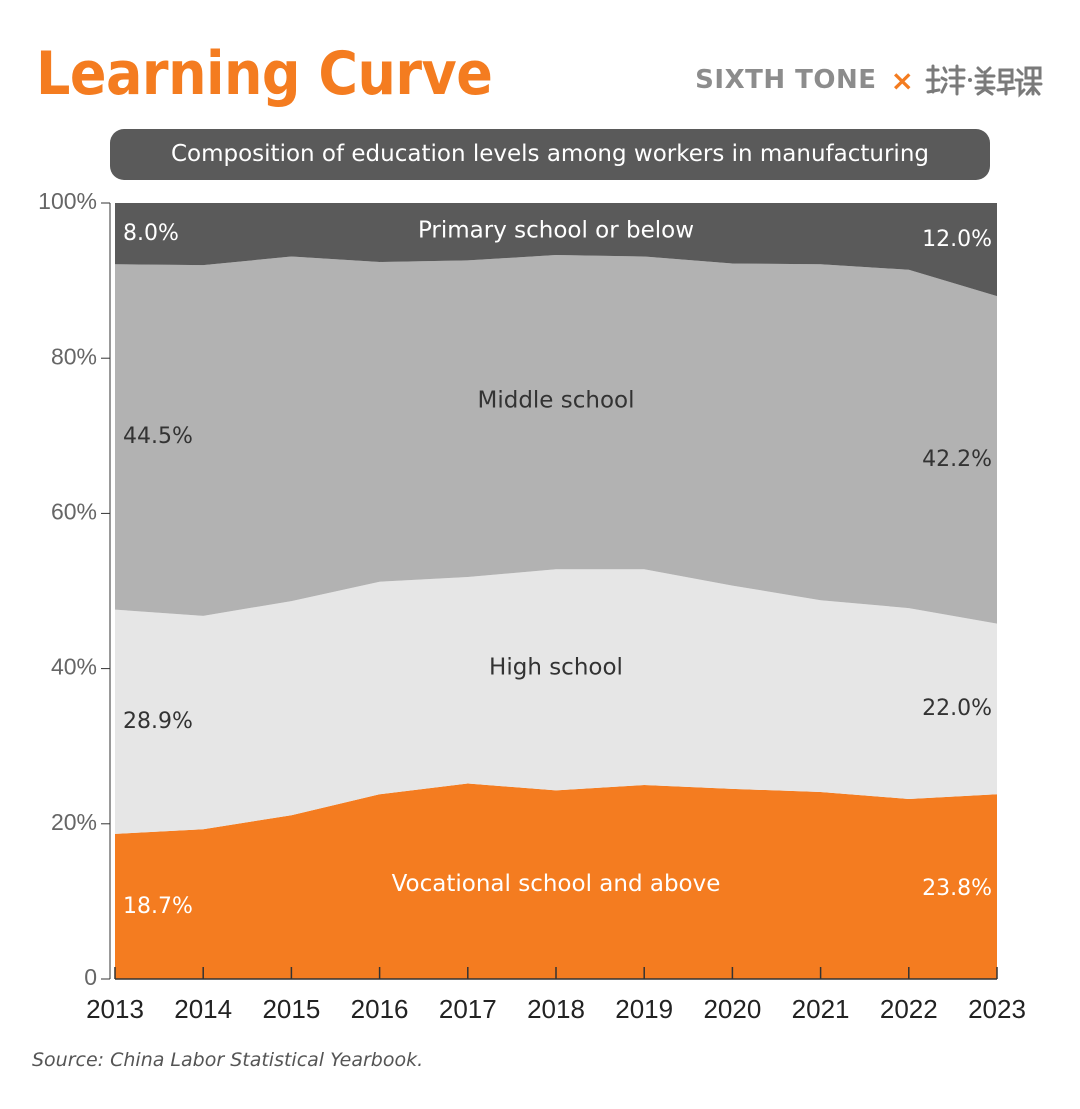 The image size is (1080, 1109). I want to click on series-label-primary-school-or-below: Primary school or below, so click(556, 231).